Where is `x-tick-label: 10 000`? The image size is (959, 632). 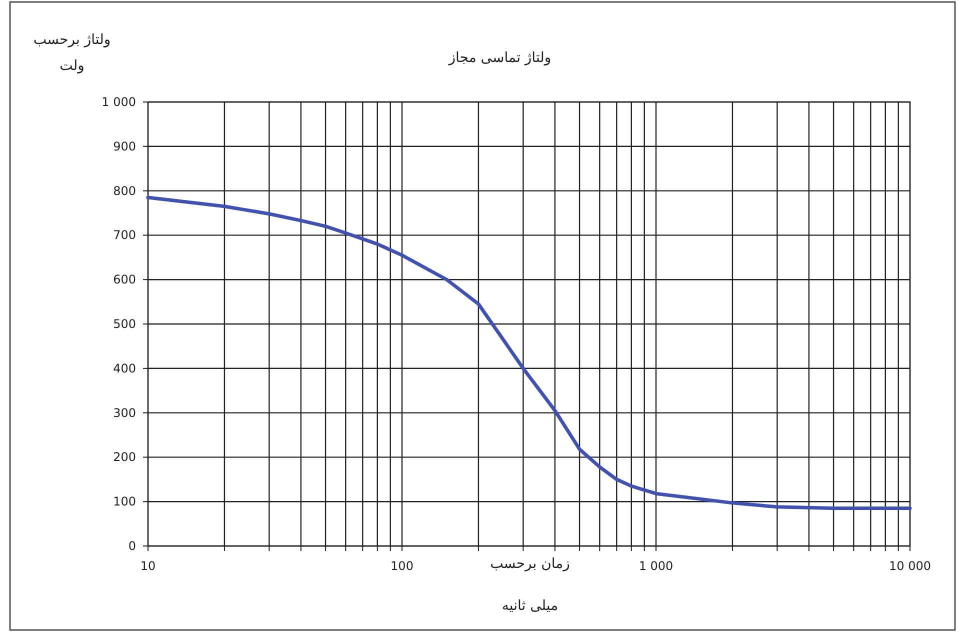
x-tick-label: 10 000 is located at coordinates (910, 566).